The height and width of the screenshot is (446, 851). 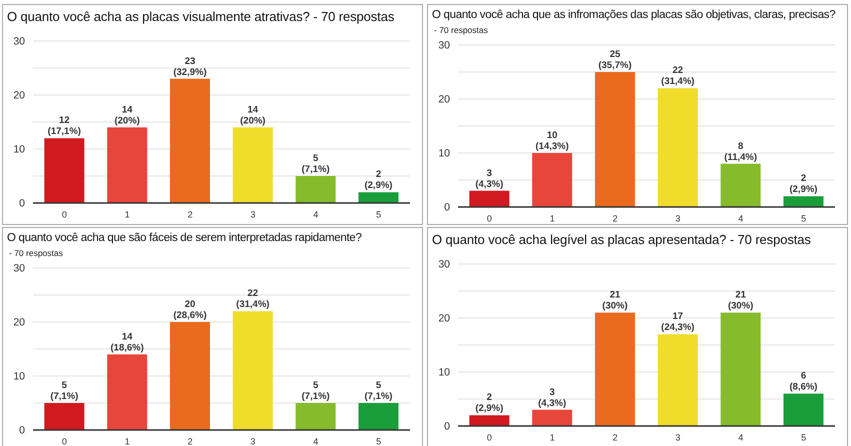 I want to click on data-label: 25 (35,7%), so click(x=615, y=60).